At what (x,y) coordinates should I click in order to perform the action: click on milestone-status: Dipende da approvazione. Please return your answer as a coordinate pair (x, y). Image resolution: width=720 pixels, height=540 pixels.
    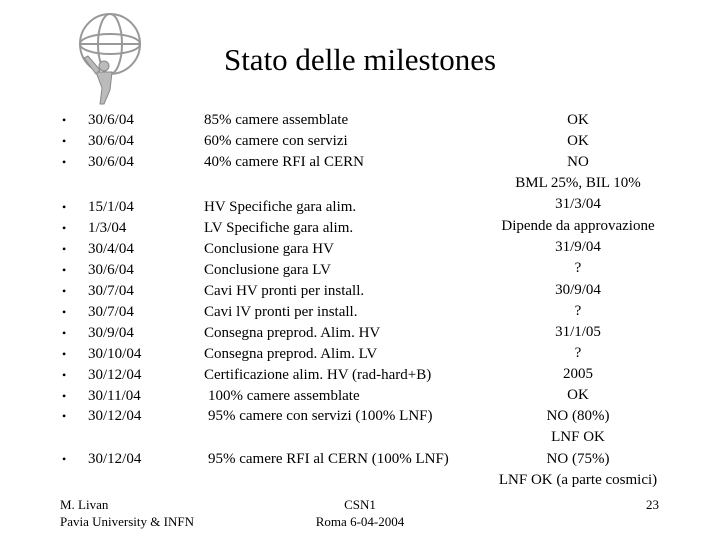
    Looking at the image, I should click on (578, 226).